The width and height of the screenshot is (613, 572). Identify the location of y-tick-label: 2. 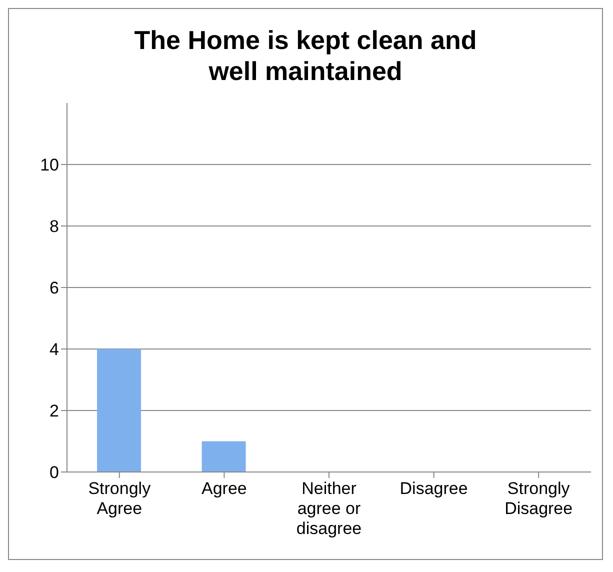
(54, 411).